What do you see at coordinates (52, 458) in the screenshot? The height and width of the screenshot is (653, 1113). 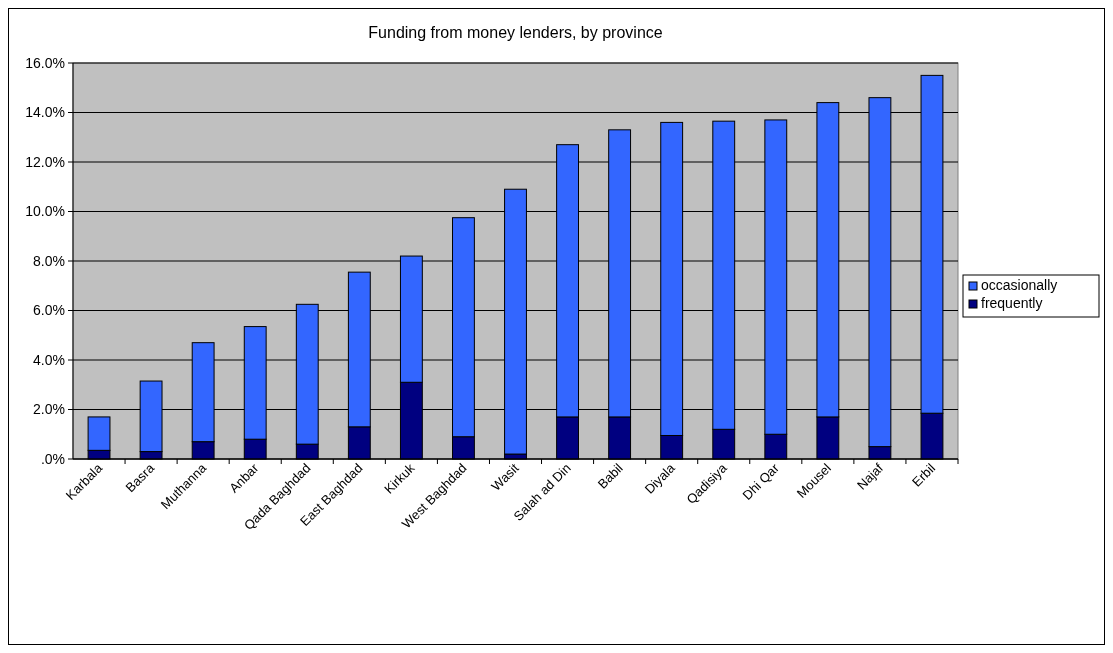 I see `y-tick-label: .0%` at bounding box center [52, 458].